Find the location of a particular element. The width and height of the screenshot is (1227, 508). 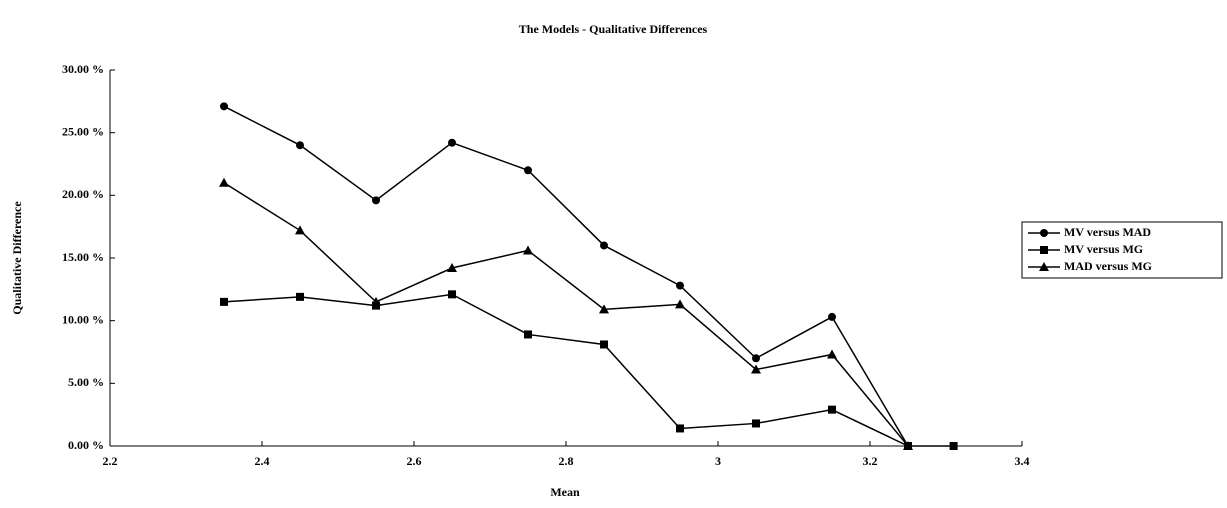

y-tick-label: 30.00 % is located at coordinates (83, 69).